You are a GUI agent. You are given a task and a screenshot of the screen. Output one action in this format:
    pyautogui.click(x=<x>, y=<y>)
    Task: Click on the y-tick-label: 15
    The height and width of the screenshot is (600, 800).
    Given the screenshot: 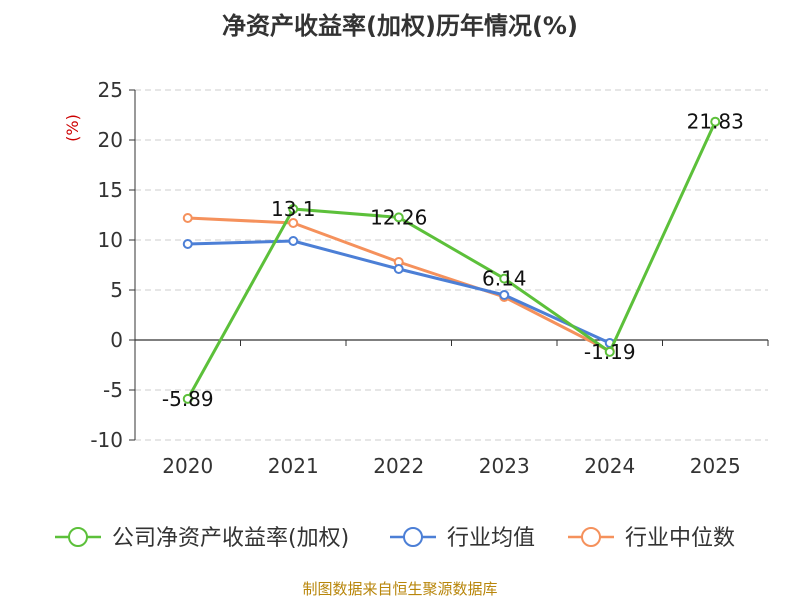 What is the action you would take?
    pyautogui.click(x=110, y=190)
    